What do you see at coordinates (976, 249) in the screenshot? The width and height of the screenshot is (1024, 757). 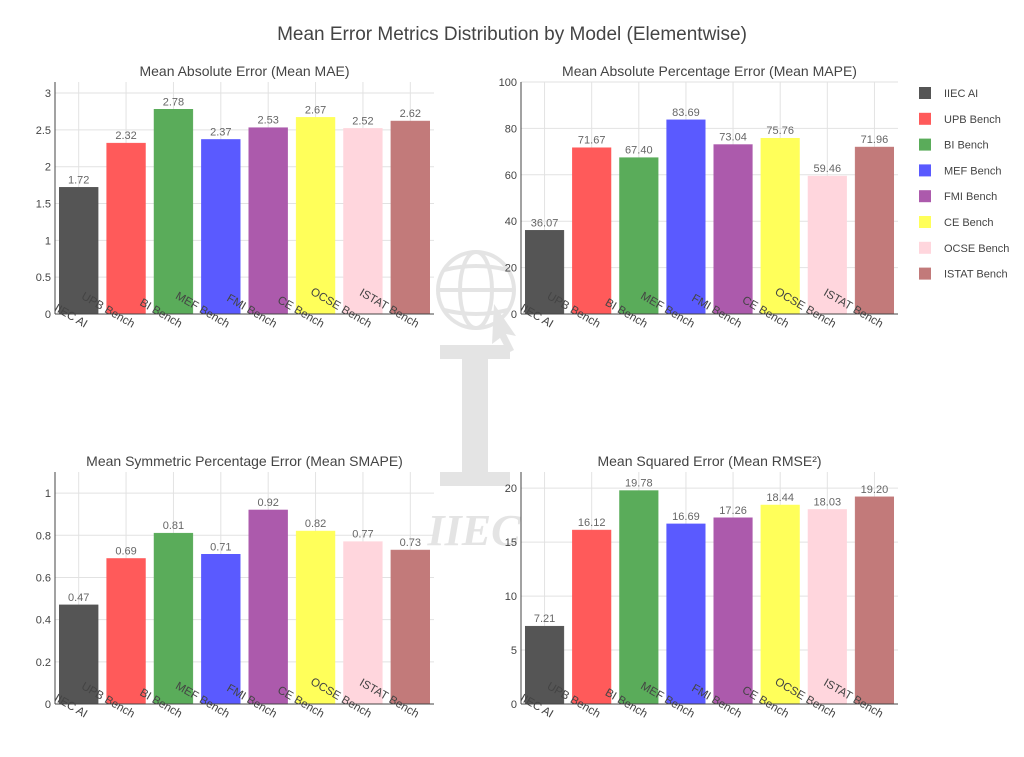 I see `legend-label: OCSE Bench` at bounding box center [976, 249].